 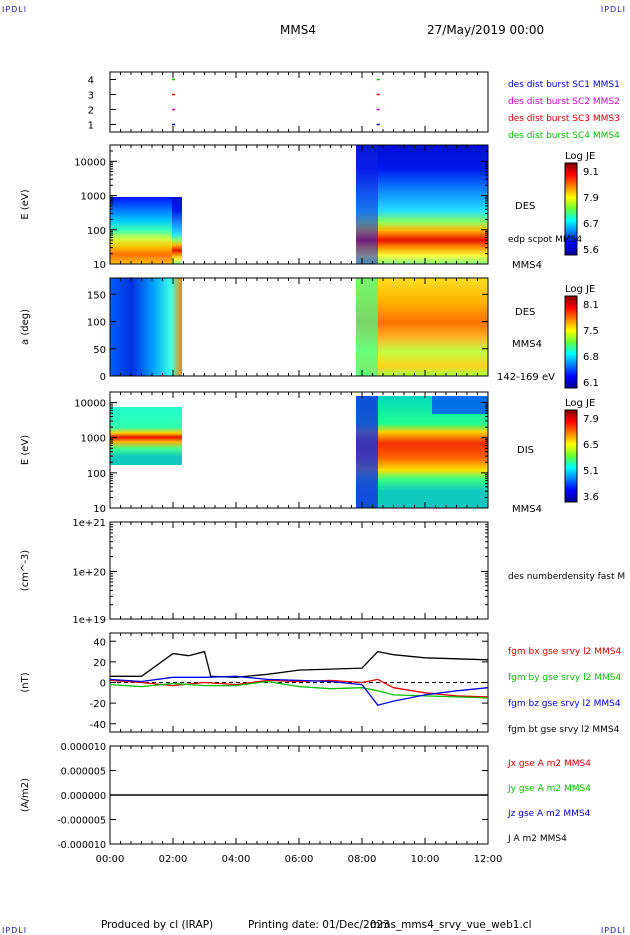 I want to click on fgm-legend-entry: fgm bt gse srvy l2 MMS4, so click(x=564, y=730).